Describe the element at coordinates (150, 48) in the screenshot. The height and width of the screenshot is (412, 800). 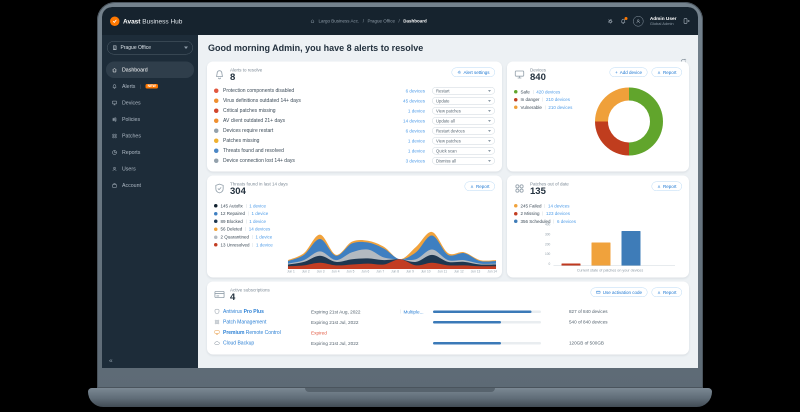
I see `org-selector: Prague Office` at that location.